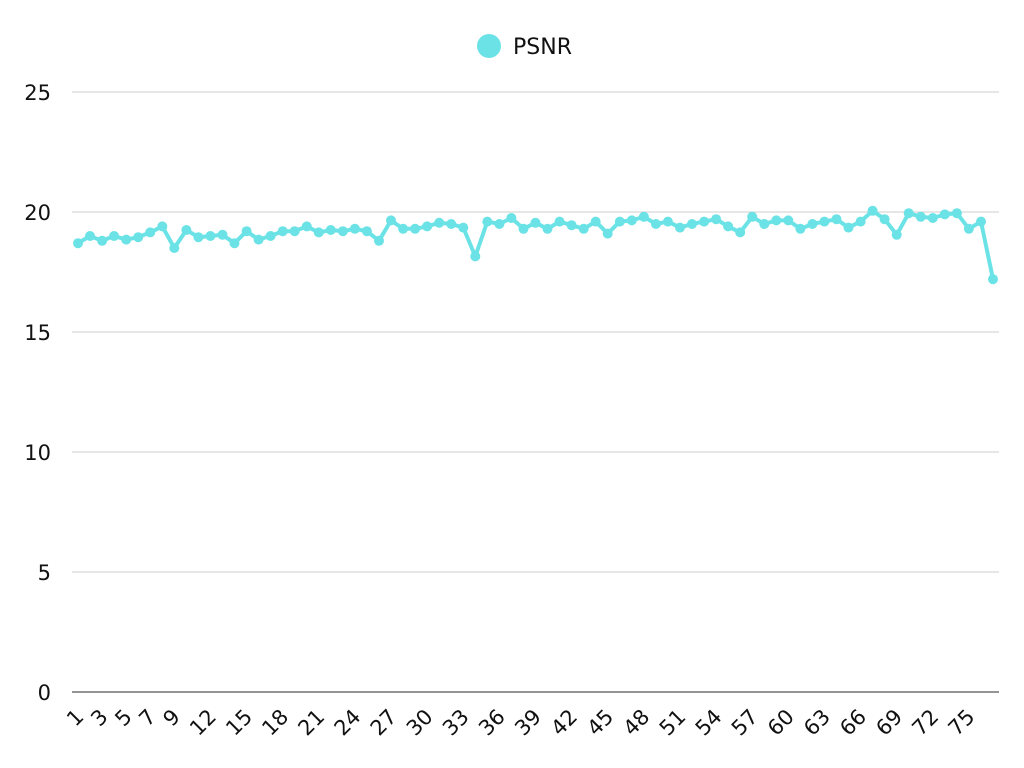  Describe the element at coordinates (37, 453) in the screenshot. I see `y-tick-label-10: 10` at that location.